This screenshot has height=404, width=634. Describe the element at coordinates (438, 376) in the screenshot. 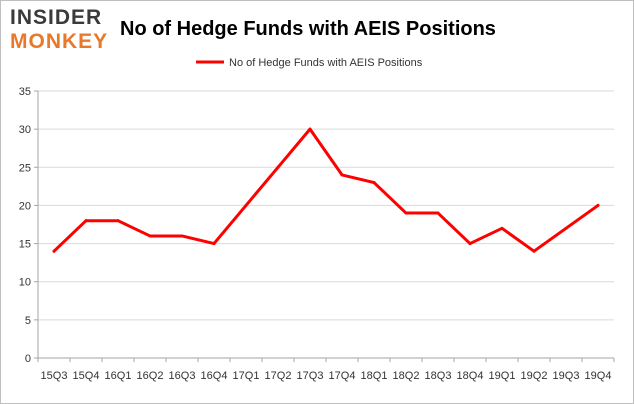

I see `x-tick-label: 18Q3` at that location.